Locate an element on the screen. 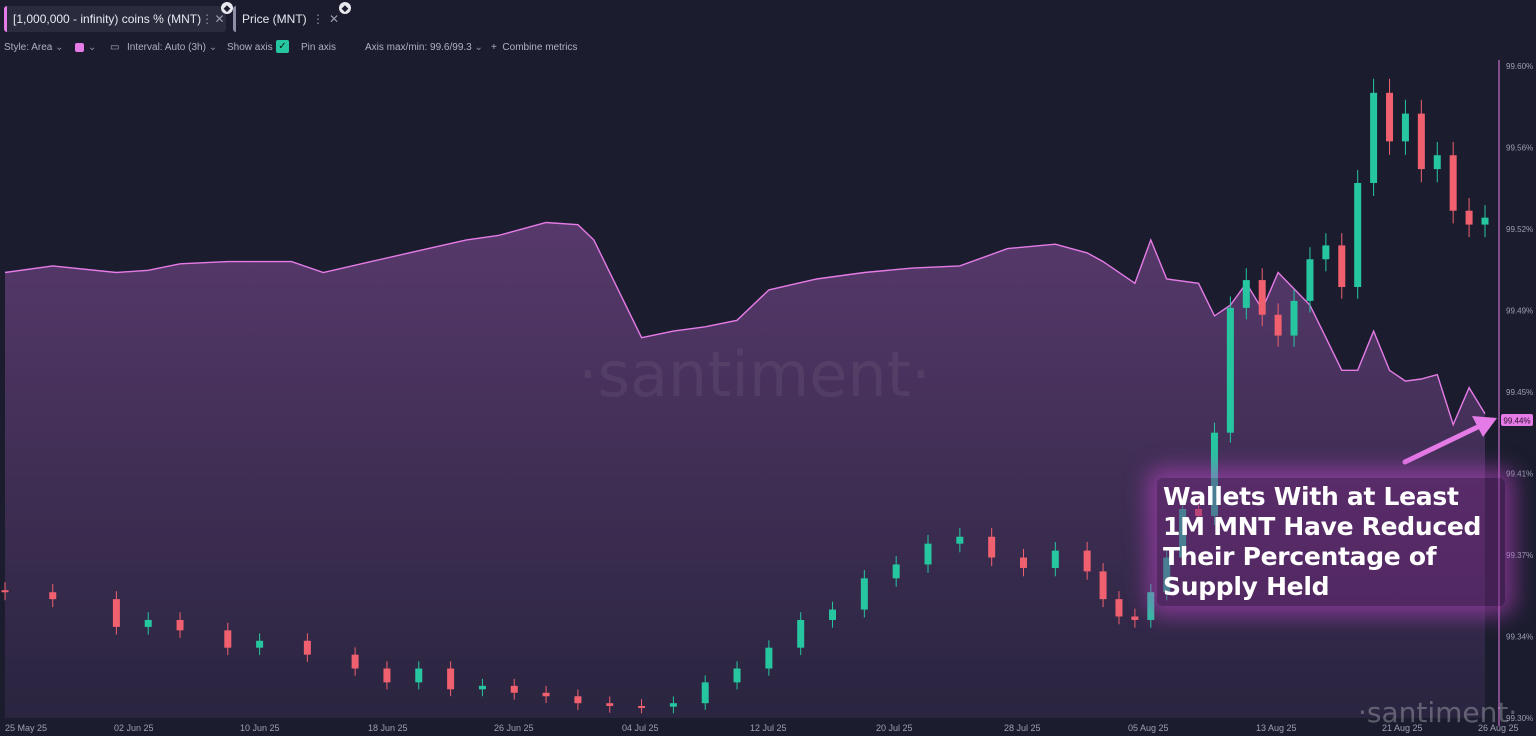 Image resolution: width=1536 pixels, height=736 pixels. interval-label: Interval: Auto (3h) is located at coordinates (166, 47).